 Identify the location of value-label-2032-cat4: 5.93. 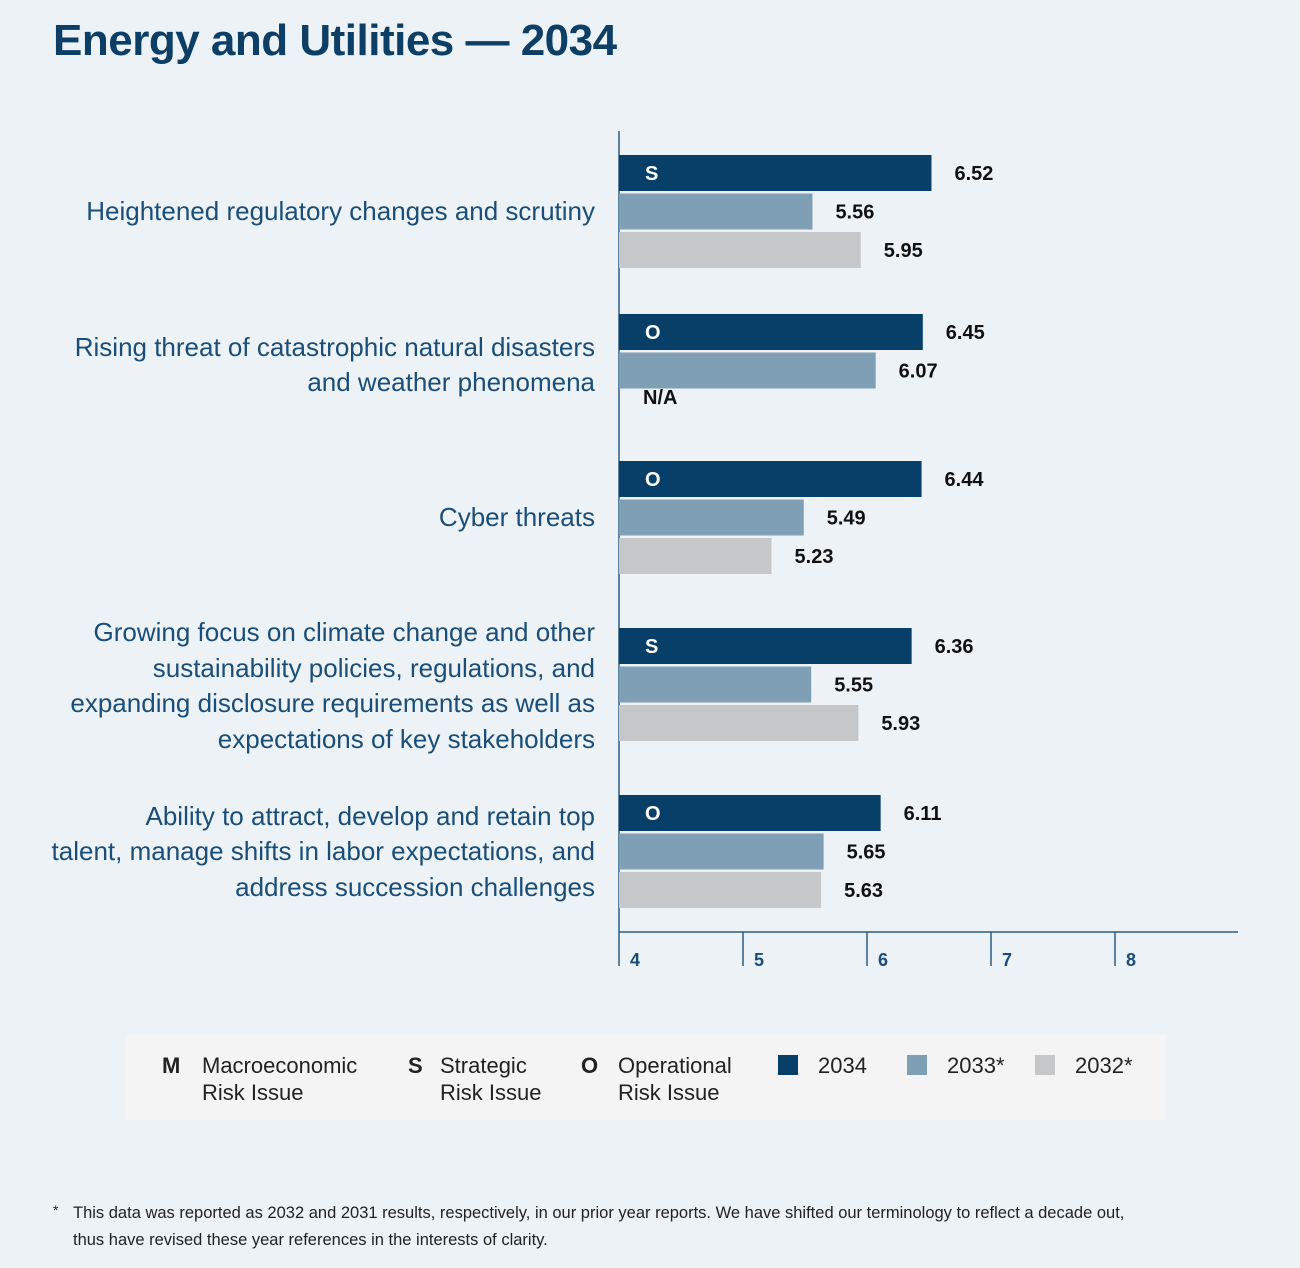
(900, 724).